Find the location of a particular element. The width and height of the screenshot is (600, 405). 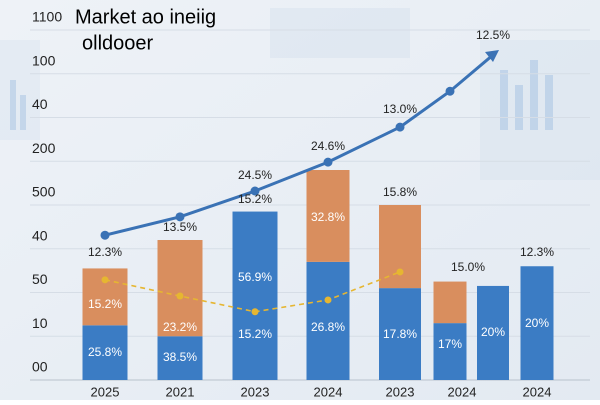

annotation: 23.2% is located at coordinates (180, 327).